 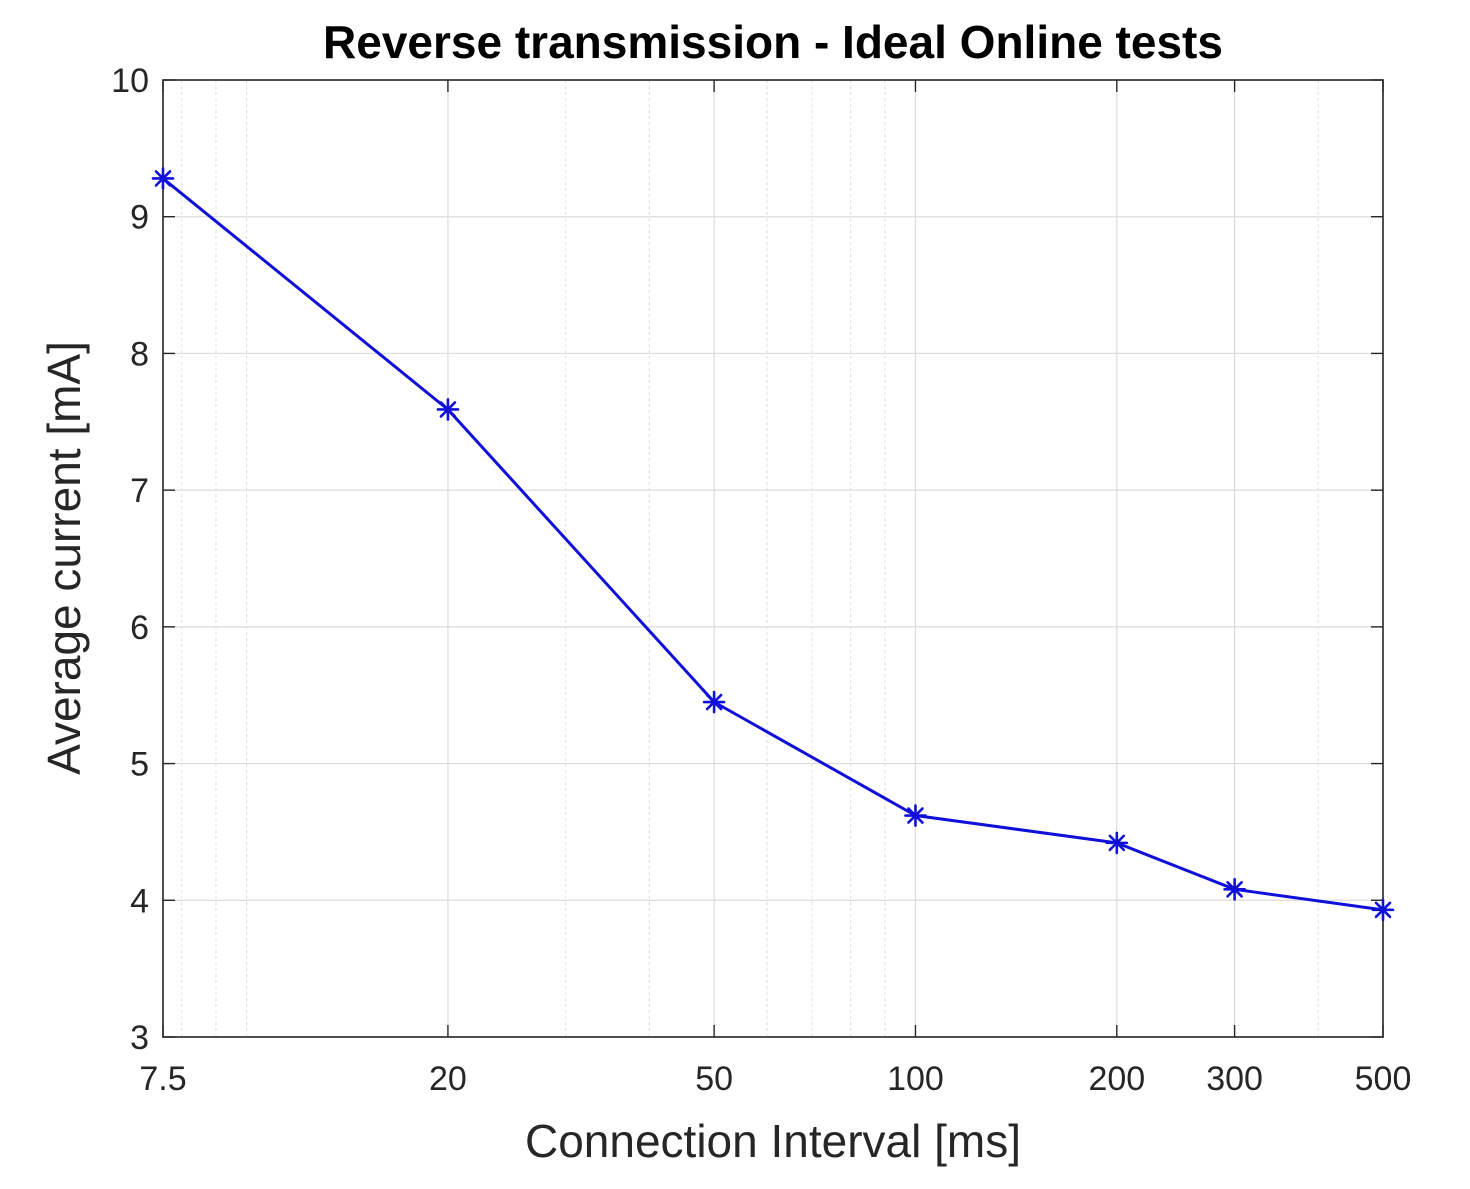 I want to click on y-tick-label: 9, so click(x=139, y=218).